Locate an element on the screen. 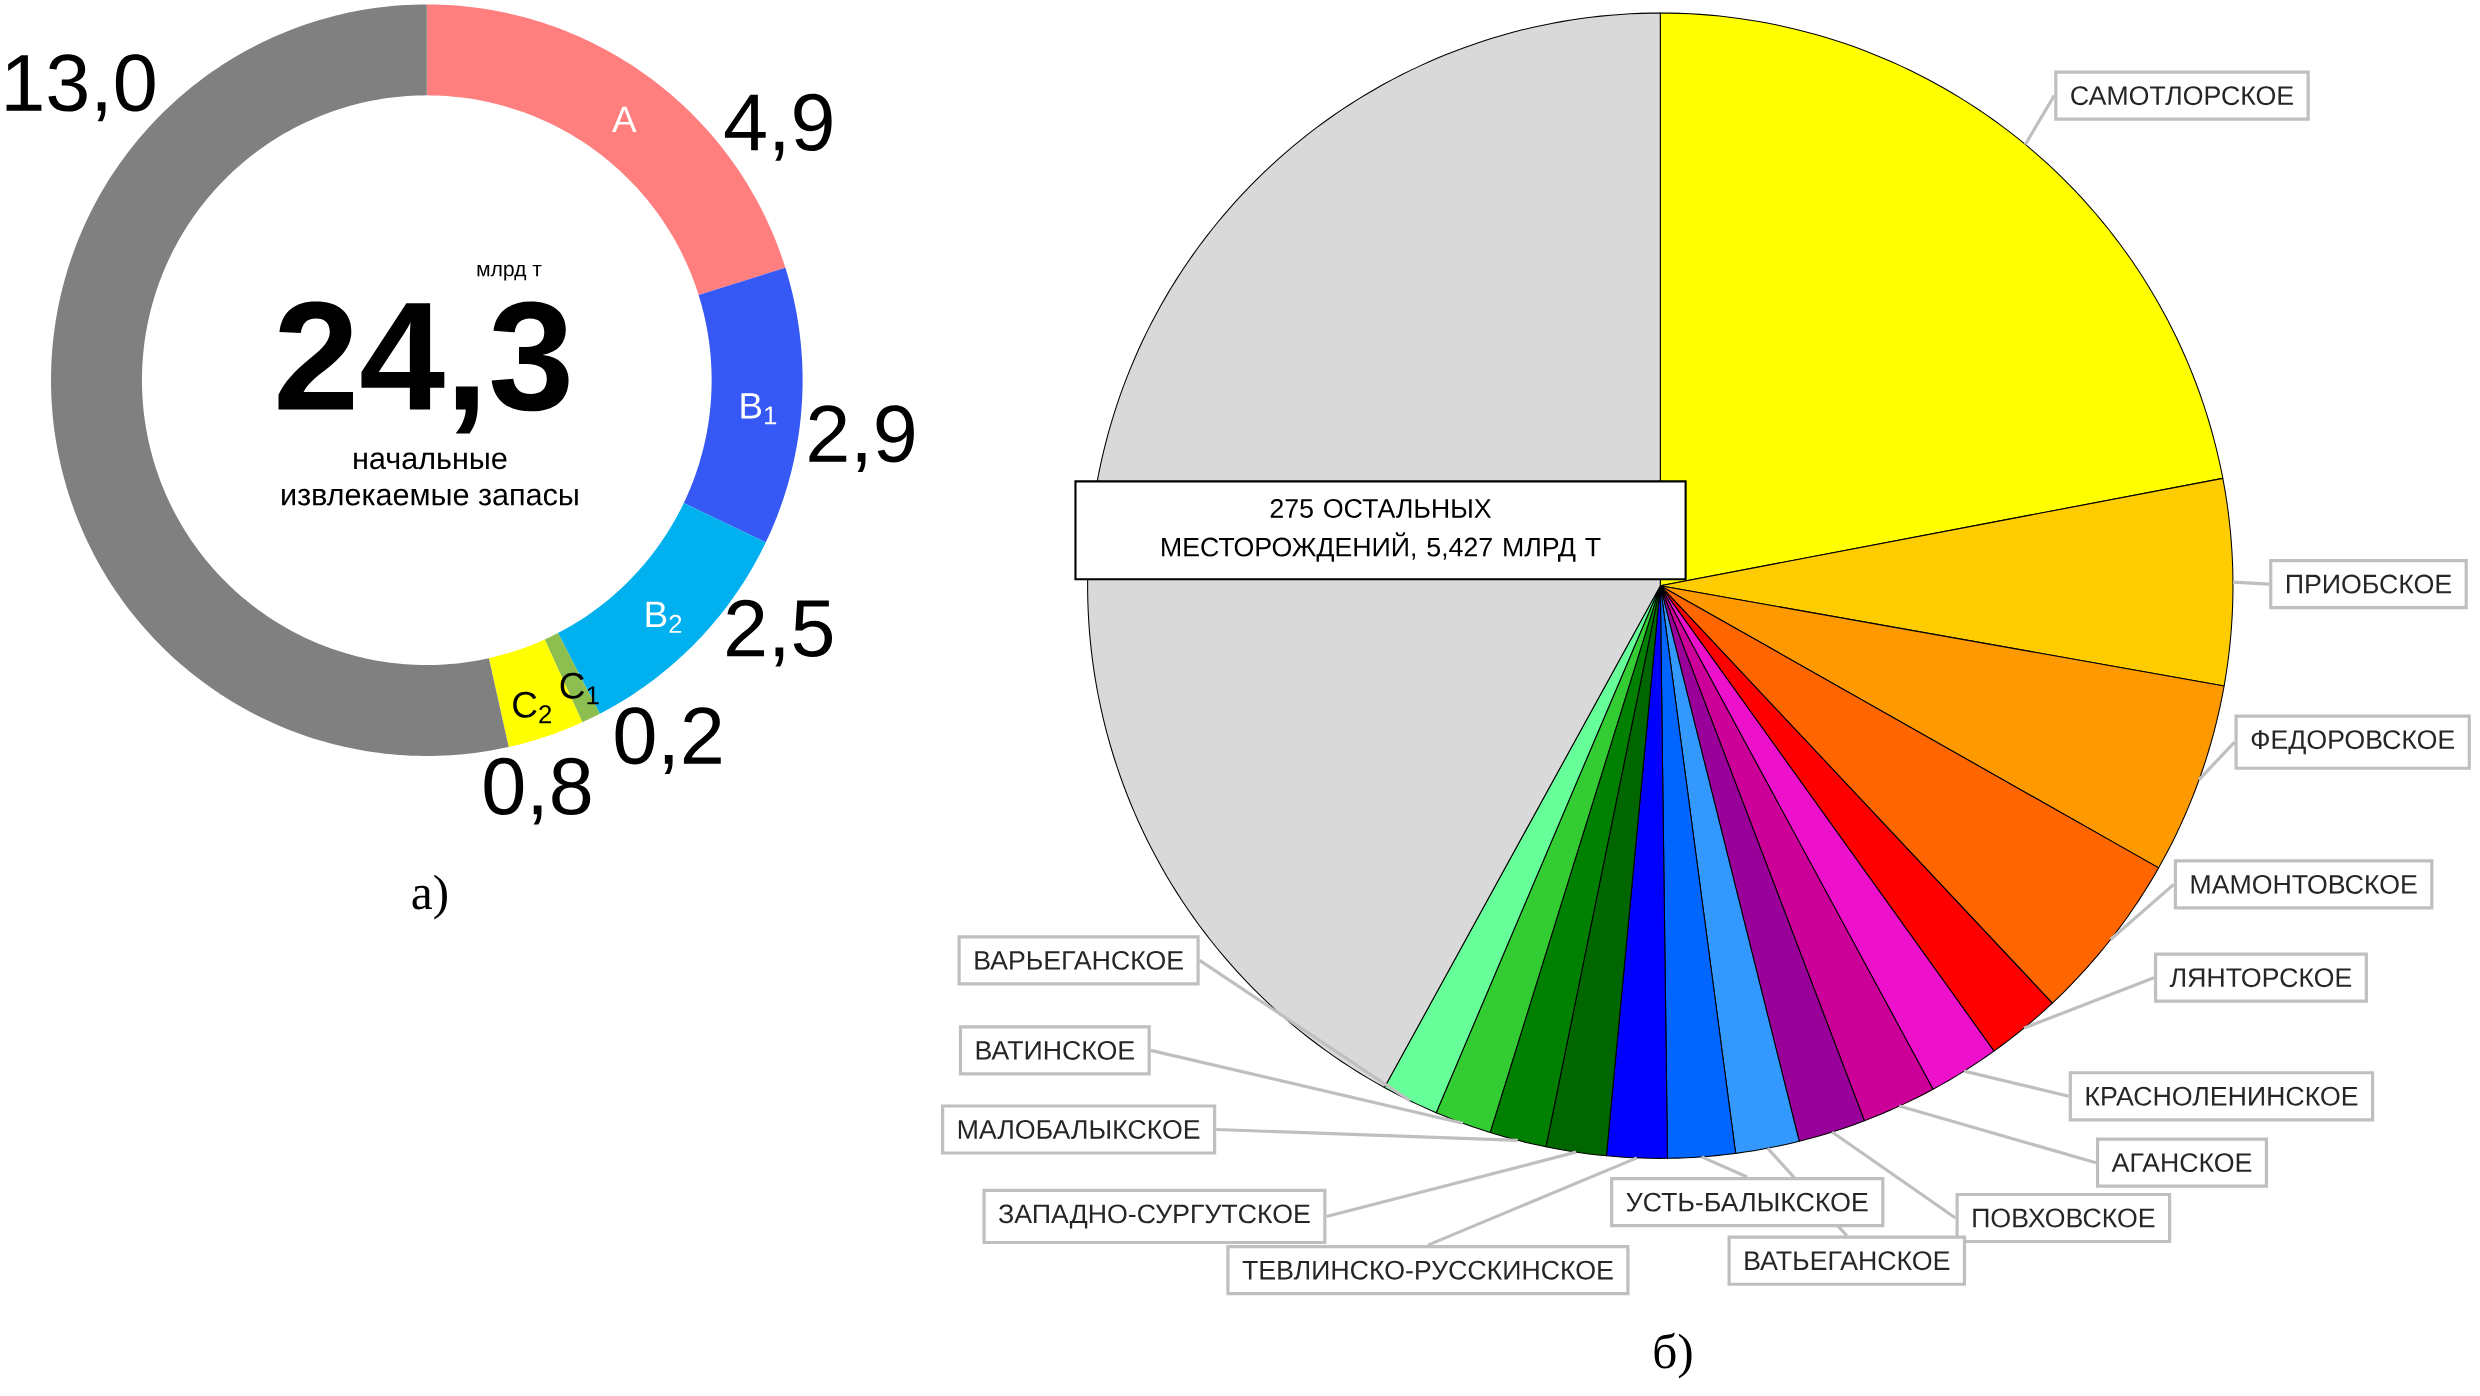 Image resolution: width=2480 pixels, height=1396 pixels. slice-label: САМОТЛОРСКОЕ is located at coordinates (2182, 96).